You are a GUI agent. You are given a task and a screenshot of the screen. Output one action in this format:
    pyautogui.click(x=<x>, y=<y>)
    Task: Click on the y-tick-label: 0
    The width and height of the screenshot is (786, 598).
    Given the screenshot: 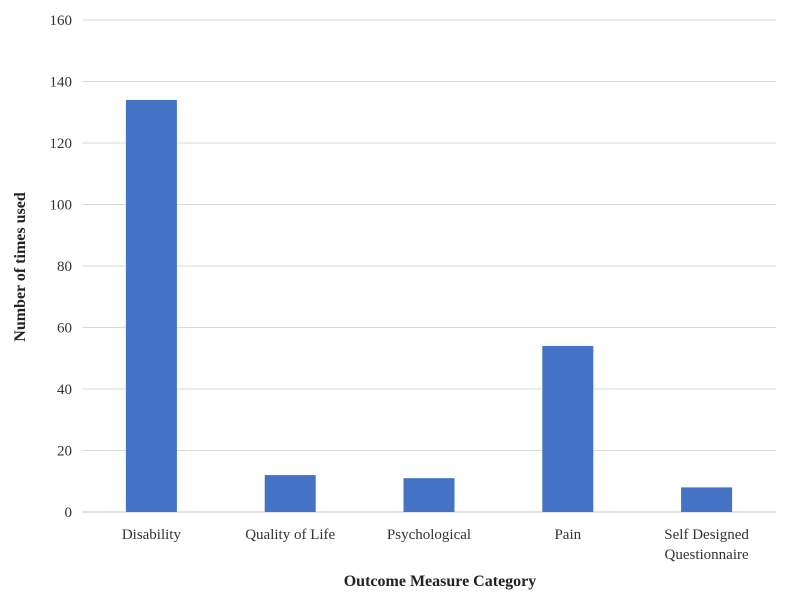 What is the action you would take?
    pyautogui.click(x=69, y=513)
    